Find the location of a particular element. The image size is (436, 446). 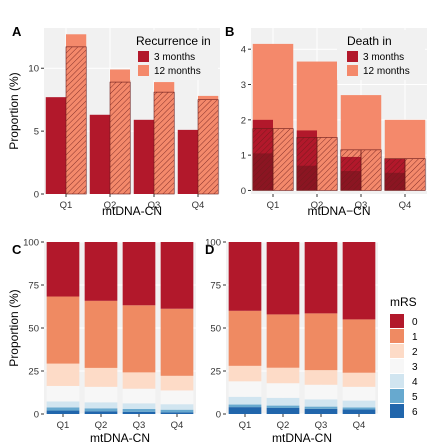

panel-c-segment-mrs-6-Q1 is located at coordinates (63, 412).